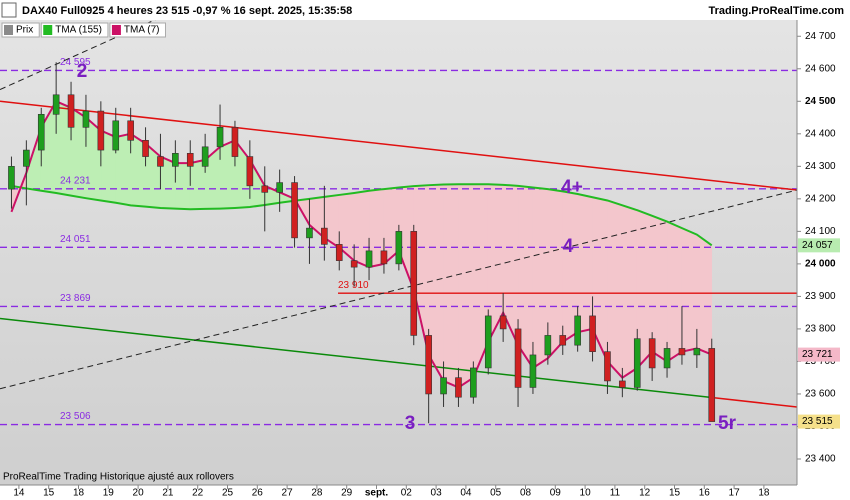  What do you see at coordinates (586, 493) in the screenshot?
I see `x-tick-label: 10` at bounding box center [586, 493].